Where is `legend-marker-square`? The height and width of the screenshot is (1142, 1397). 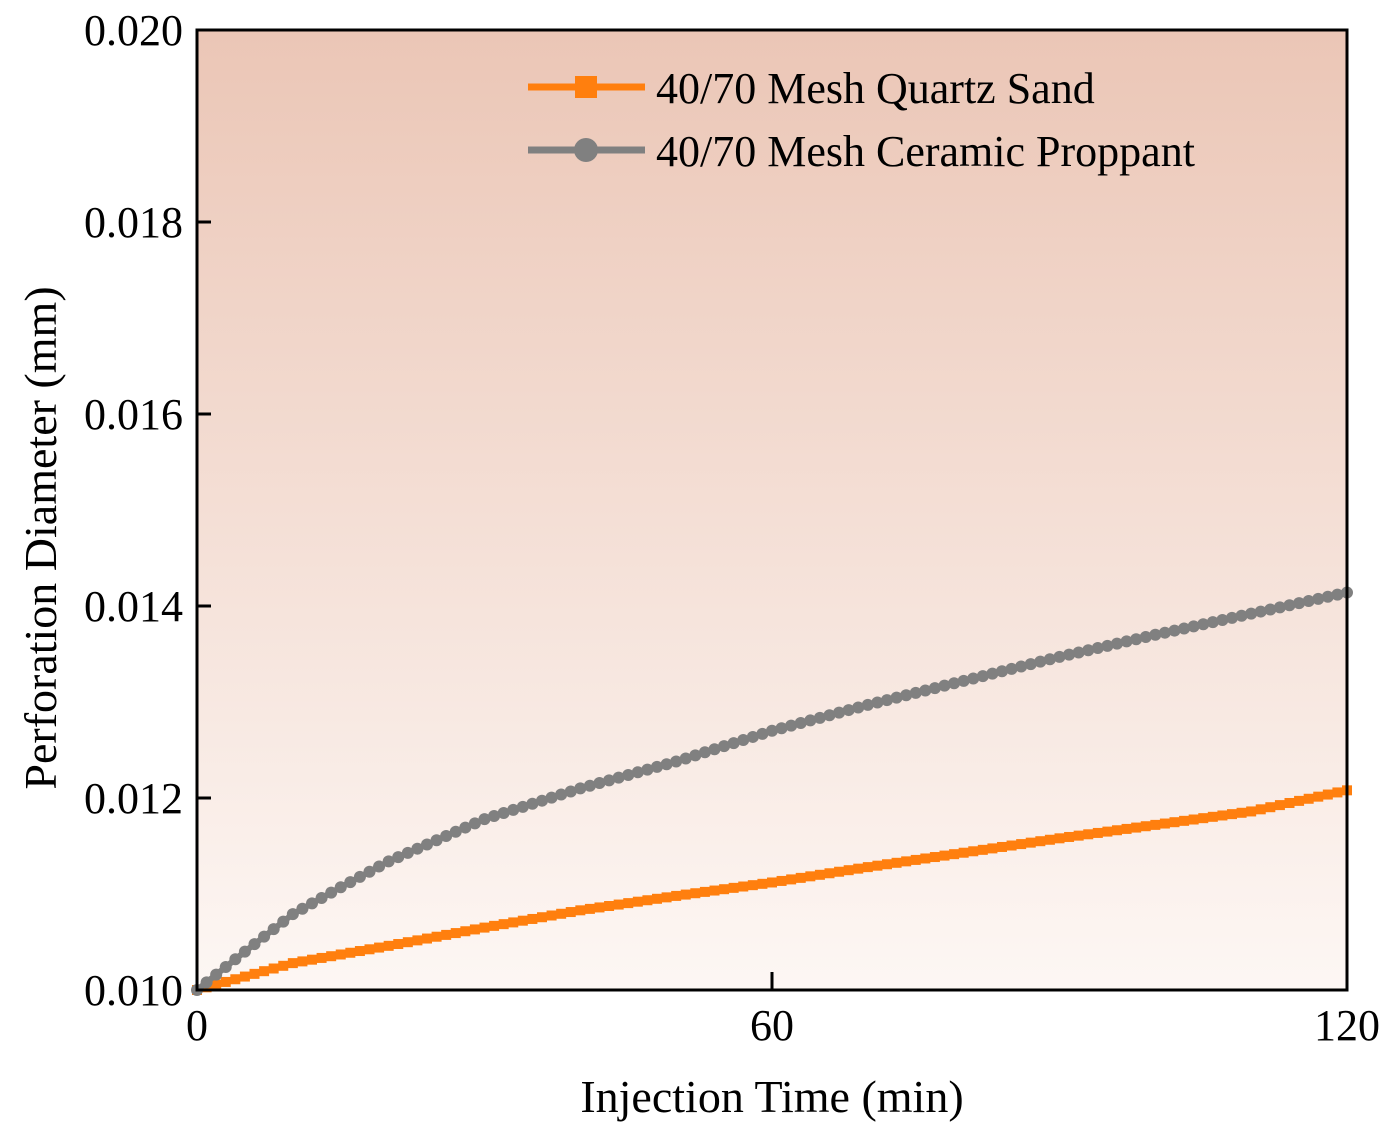
legend-marker-square is located at coordinates (586, 87).